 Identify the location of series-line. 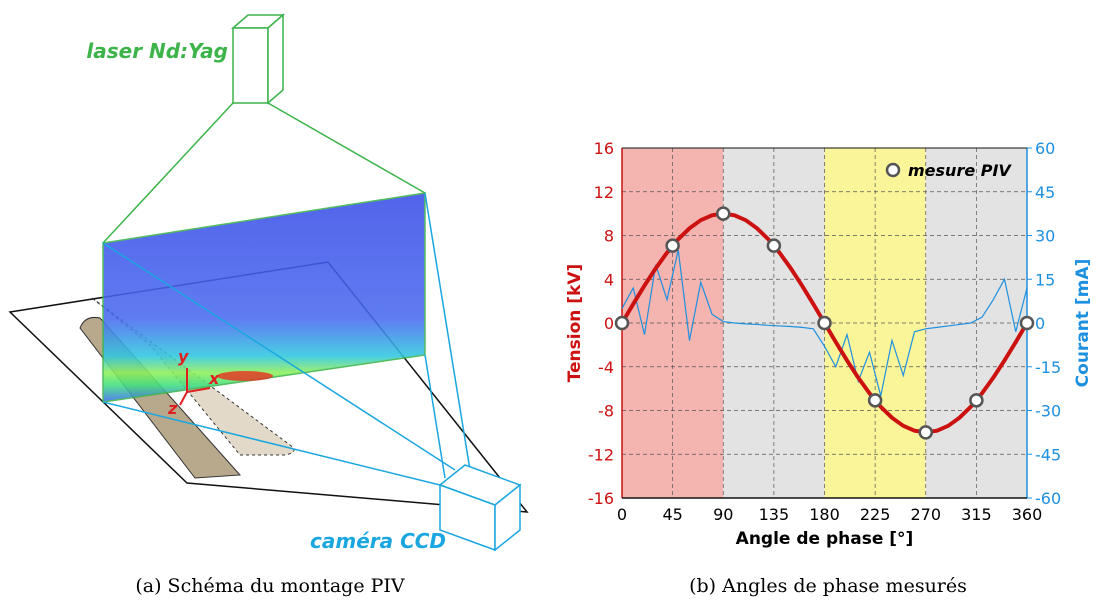
(824, 323).